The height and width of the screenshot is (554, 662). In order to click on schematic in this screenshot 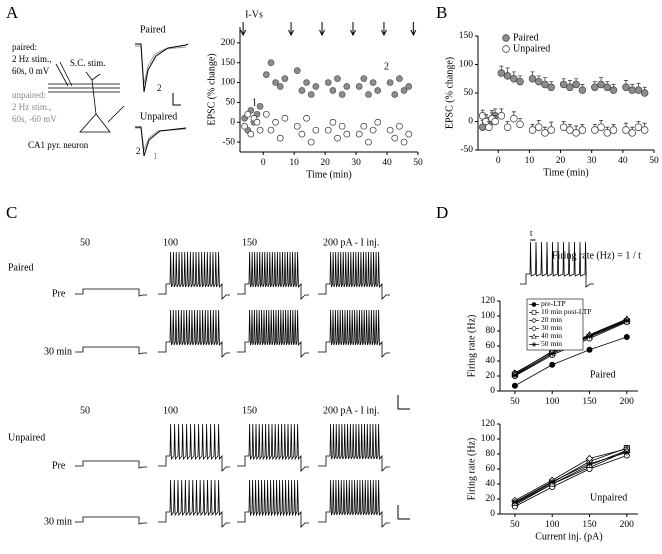, I will do `click(86, 97)`.